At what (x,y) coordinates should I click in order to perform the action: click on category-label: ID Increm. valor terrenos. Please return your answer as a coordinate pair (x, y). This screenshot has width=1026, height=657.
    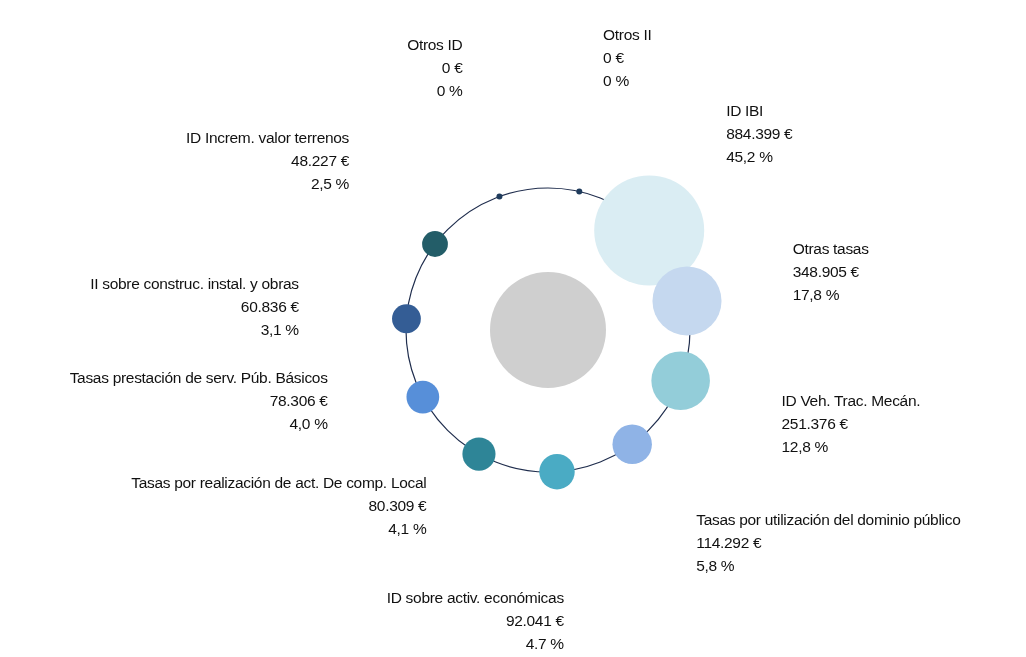
    Looking at the image, I should click on (268, 137).